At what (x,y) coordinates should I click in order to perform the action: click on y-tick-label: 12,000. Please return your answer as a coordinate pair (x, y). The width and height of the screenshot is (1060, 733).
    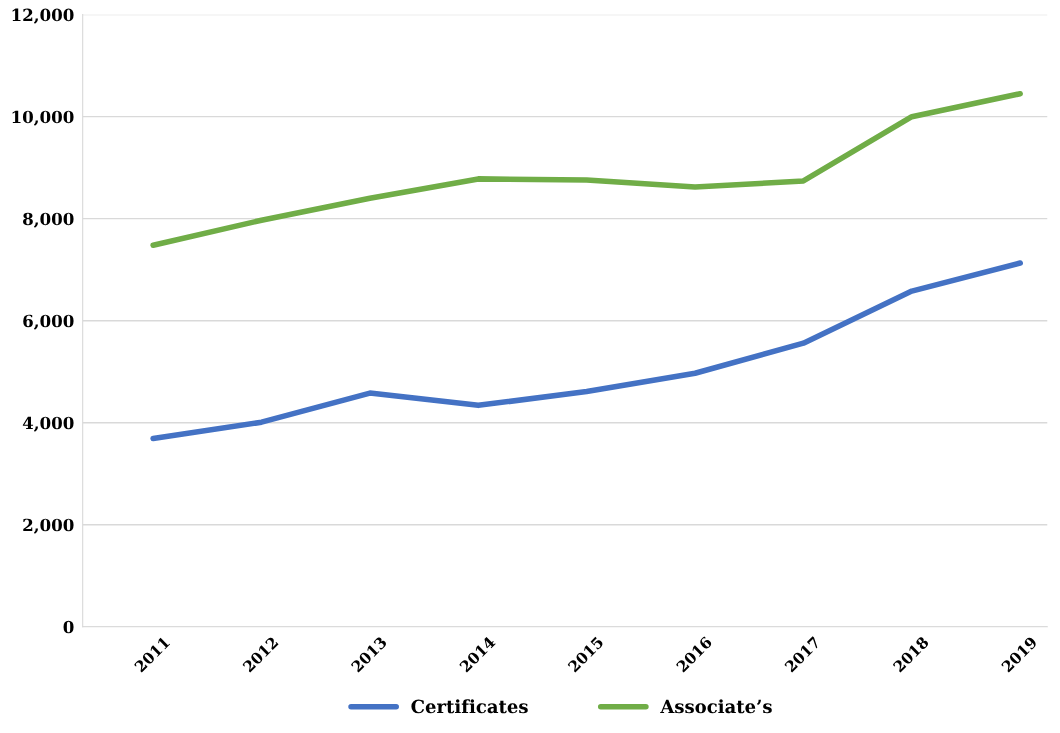
    Looking at the image, I should click on (43, 16).